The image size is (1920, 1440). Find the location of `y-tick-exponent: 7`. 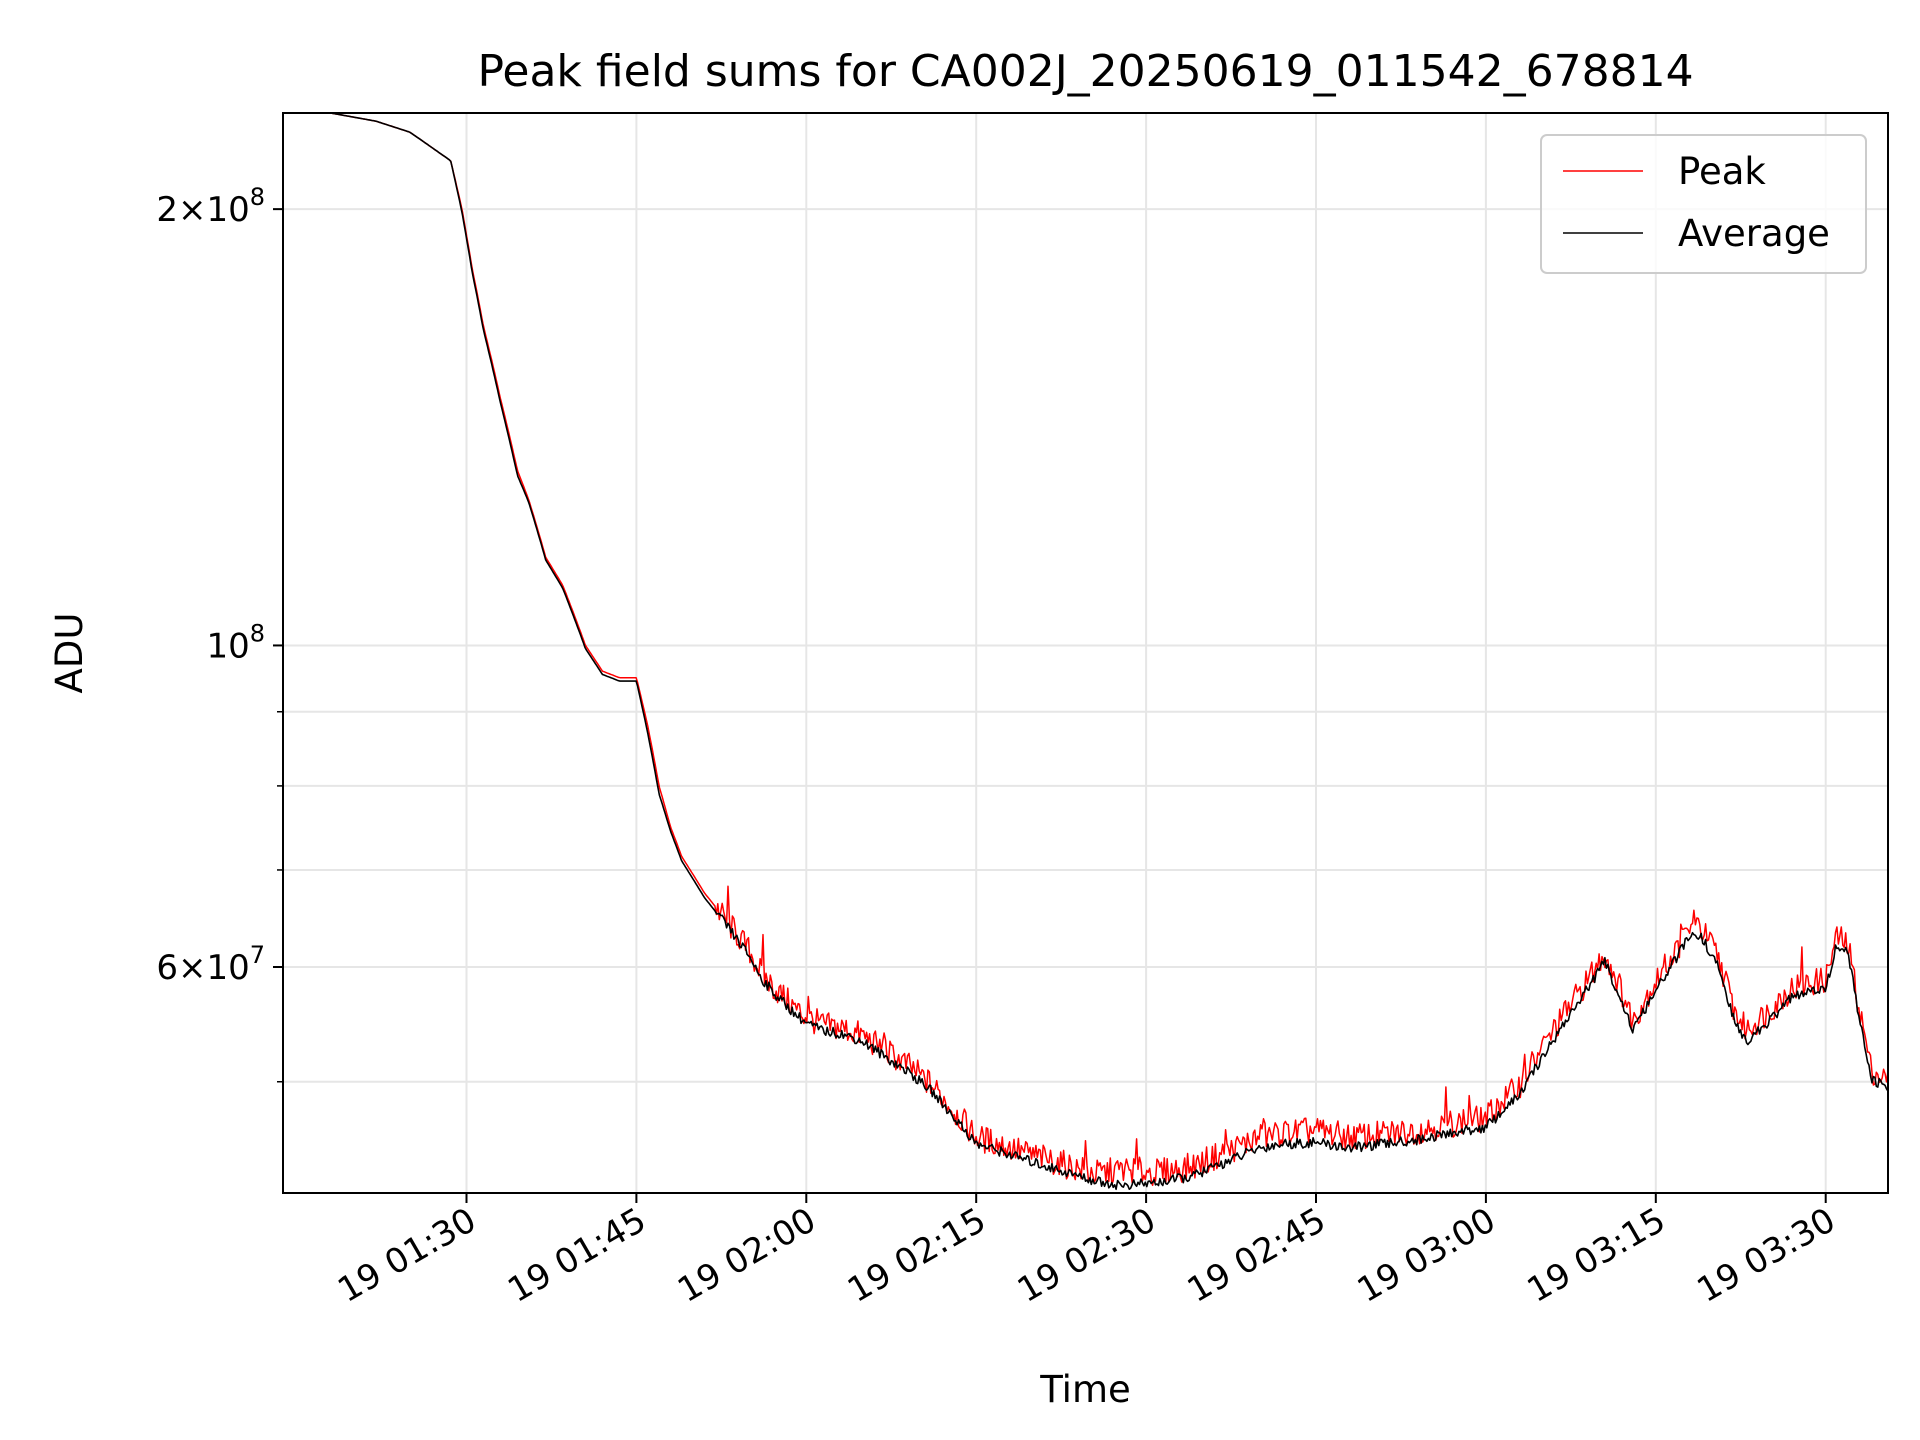

y-tick-exponent: 7 is located at coordinates (257, 955).